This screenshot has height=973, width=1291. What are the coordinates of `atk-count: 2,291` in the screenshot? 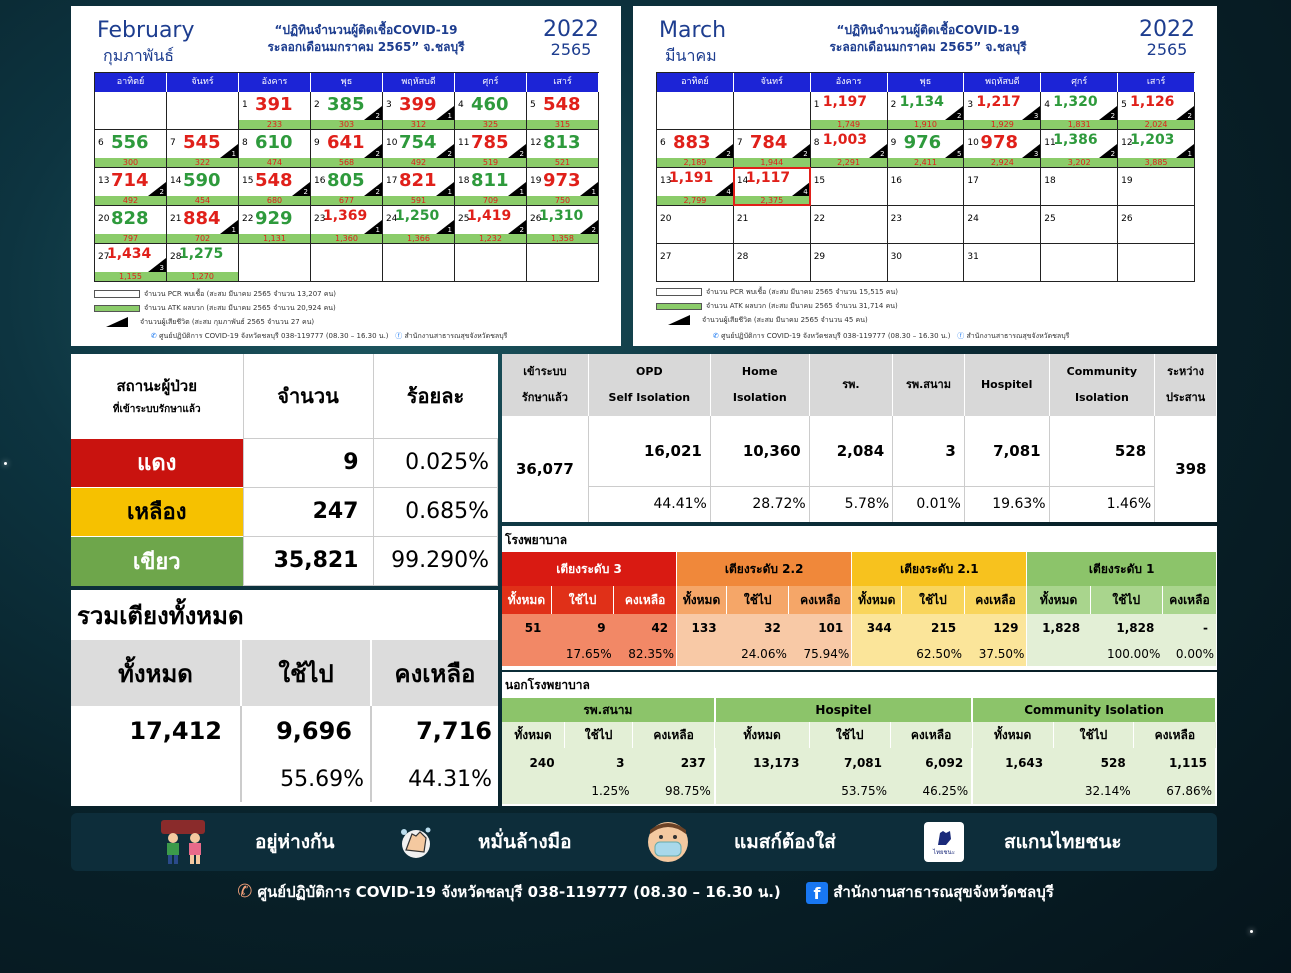 It's located at (848, 162).